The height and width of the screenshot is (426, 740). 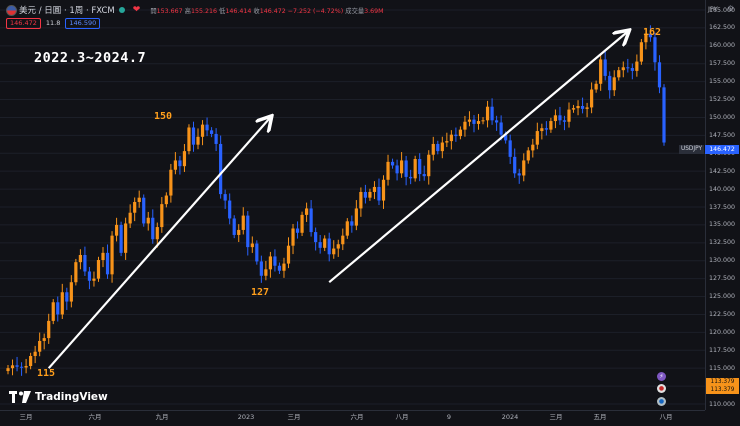 I want to click on last-price-tag: 146.472, so click(x=722, y=149).